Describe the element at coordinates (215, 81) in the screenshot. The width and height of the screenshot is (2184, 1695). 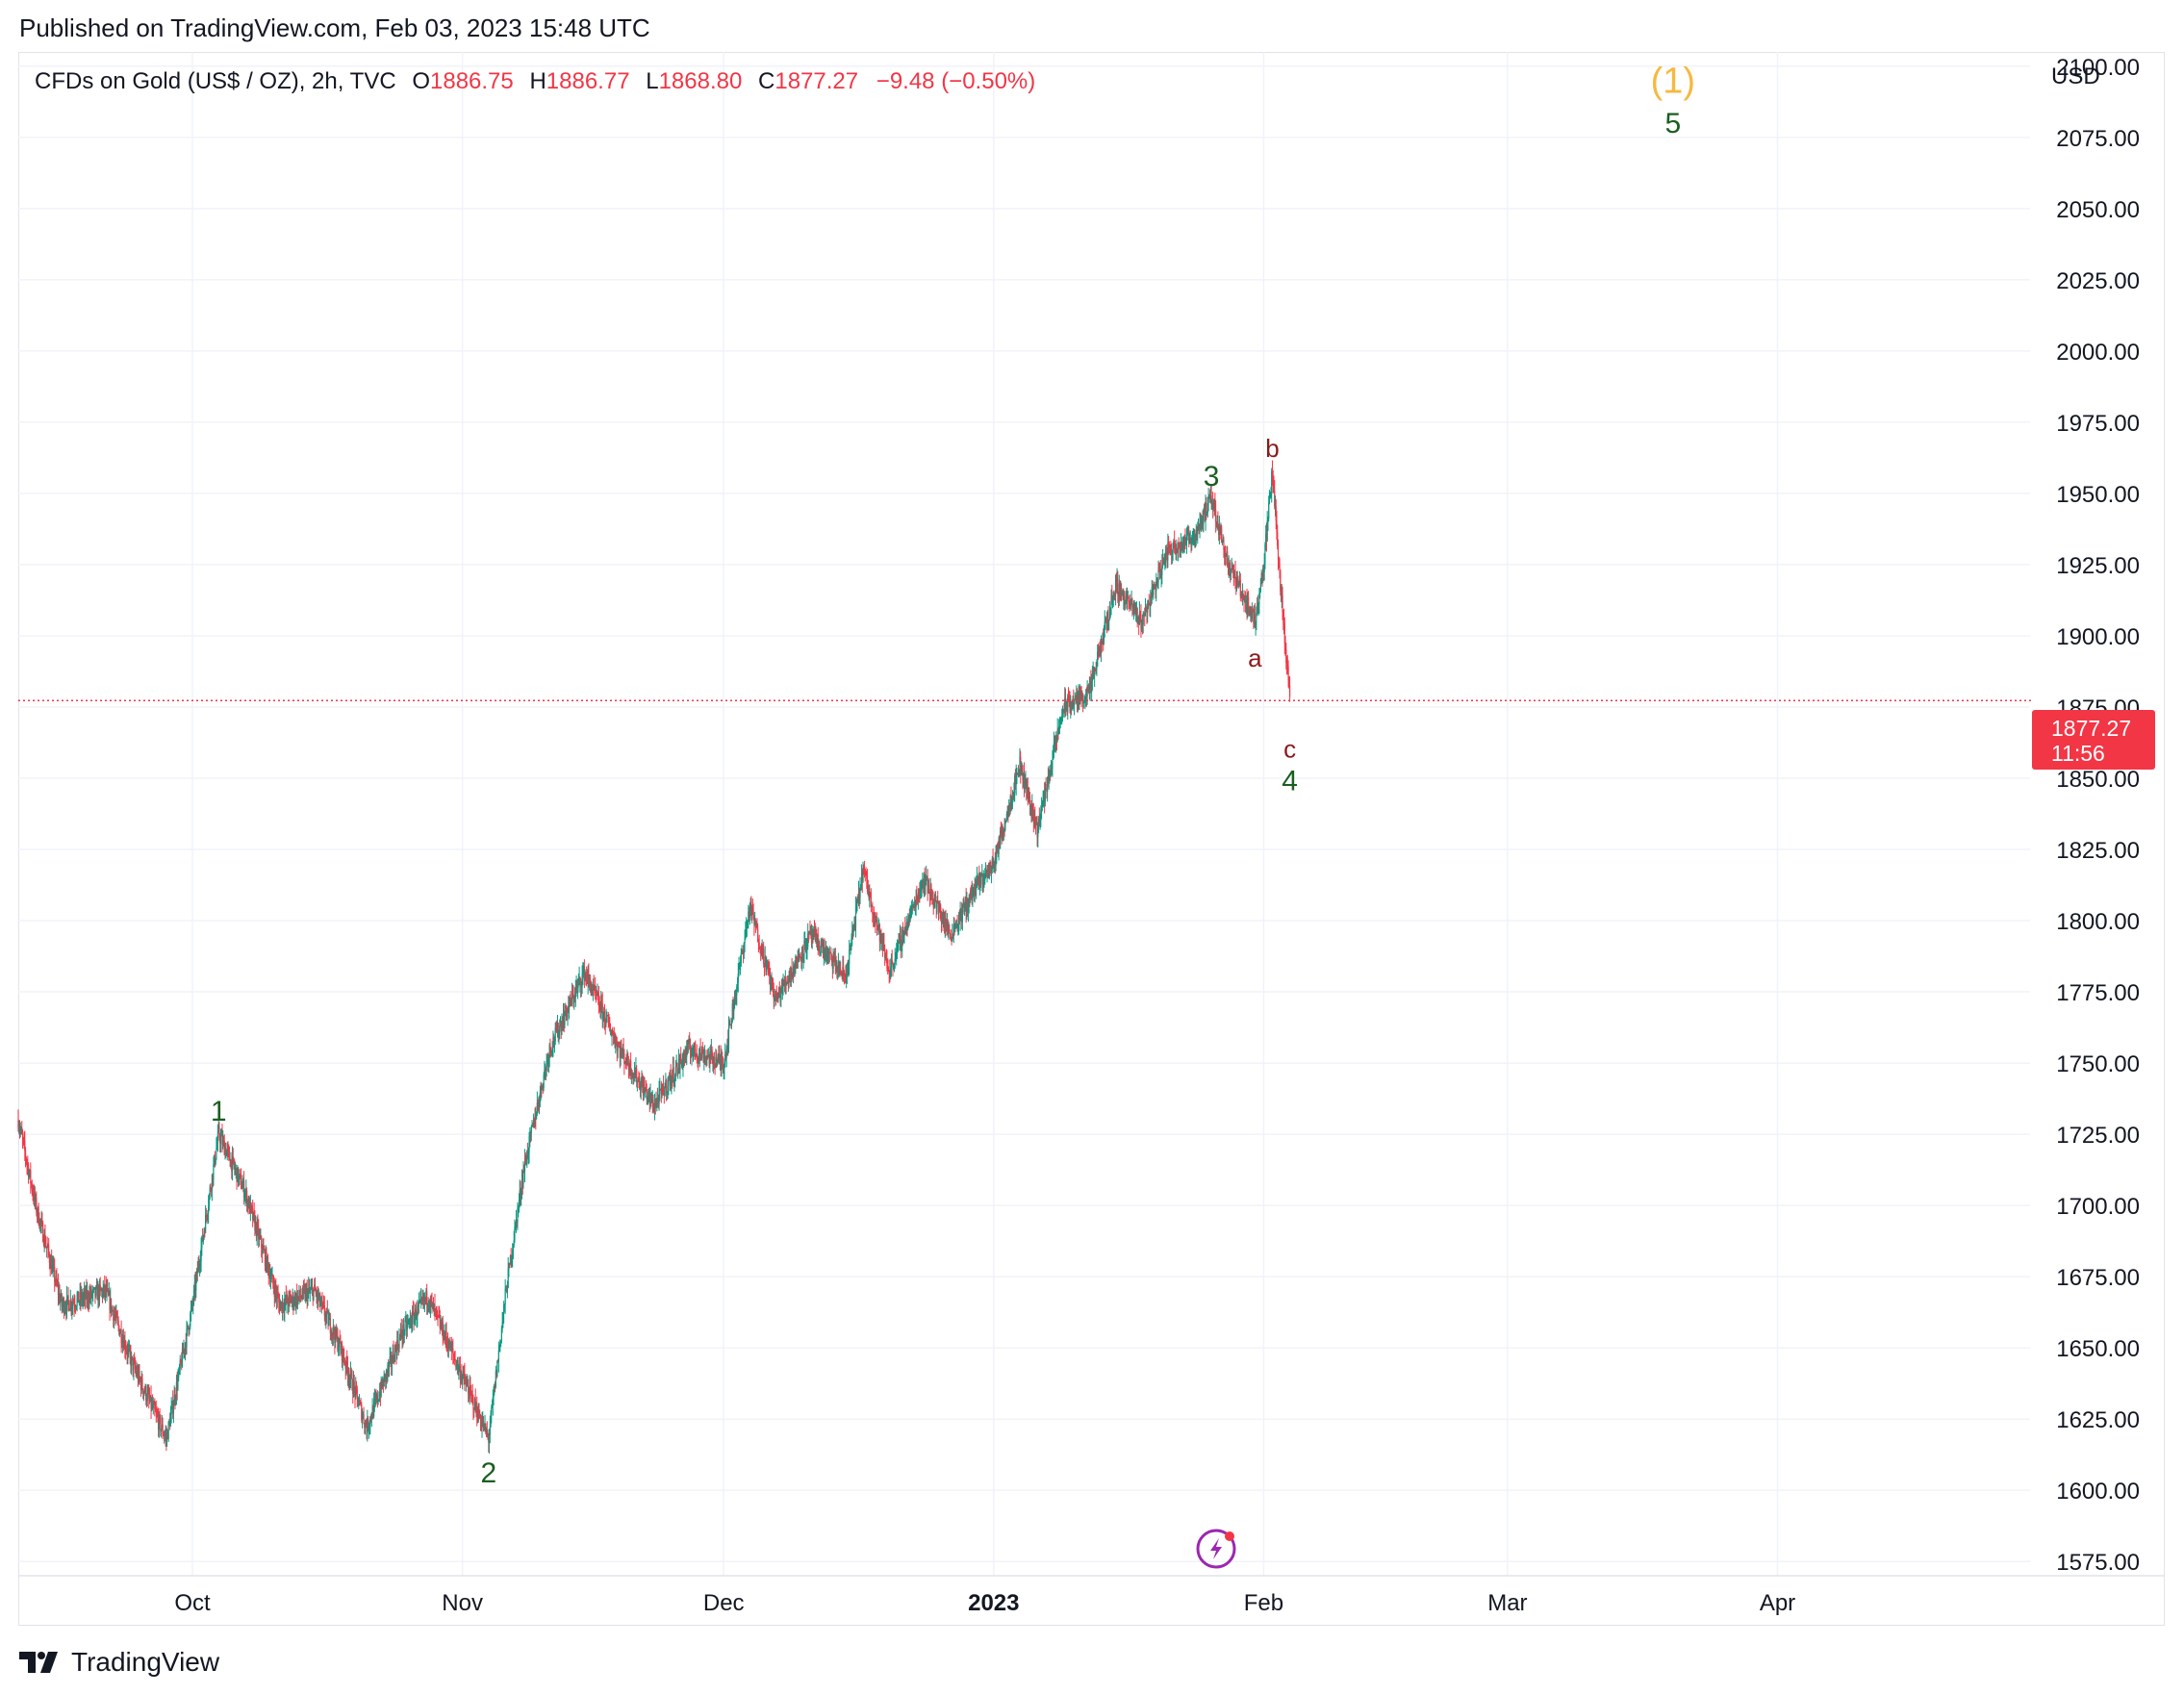
I see `symbol-name: CFDs on Gold (US$ / OZ), 2h, TVC` at that location.